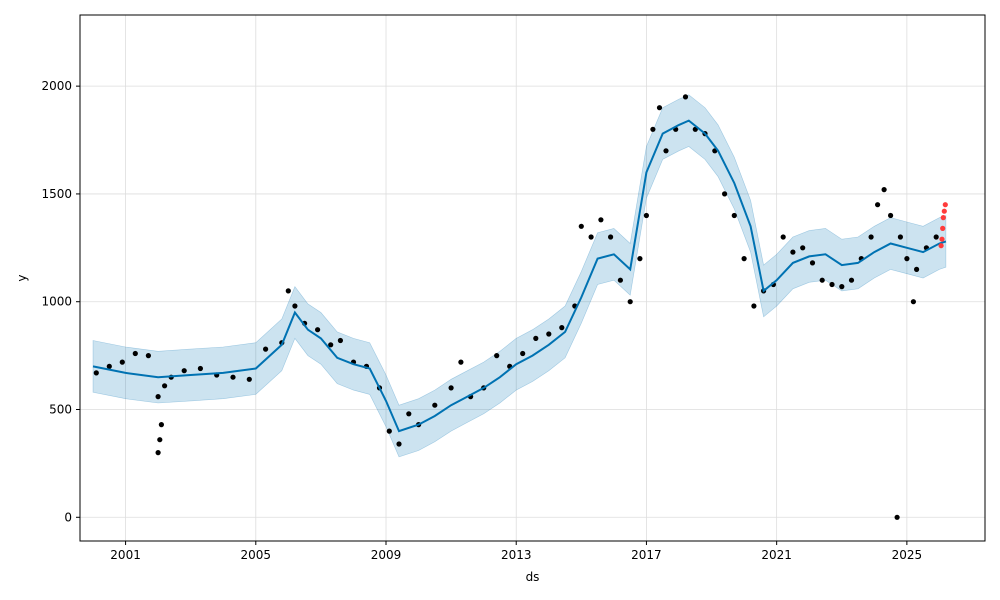 Image resolution: width=1000 pixels, height=600 pixels. What do you see at coordinates (907, 555) in the screenshot?
I see `x-tick-label: 2025` at bounding box center [907, 555].